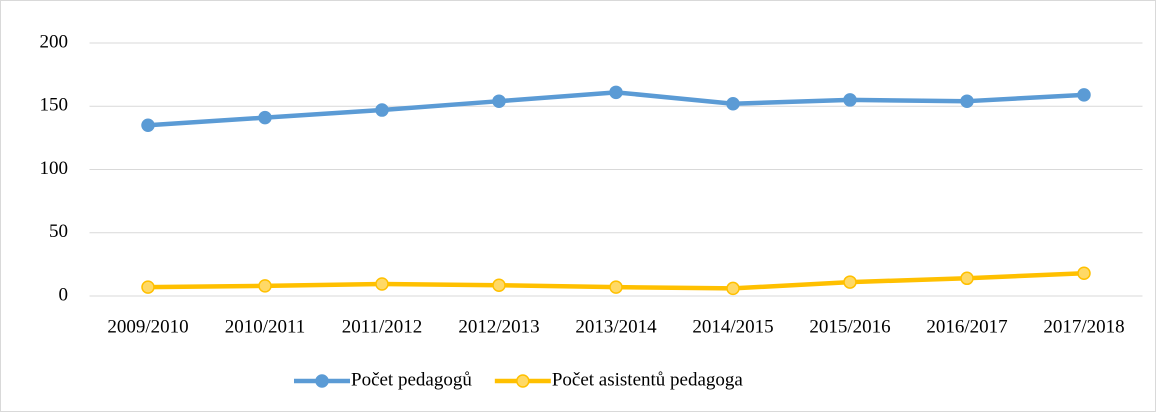 This screenshot has height=412, width=1156. I want to click on x-tick-label: 2015/2016, so click(849, 326).